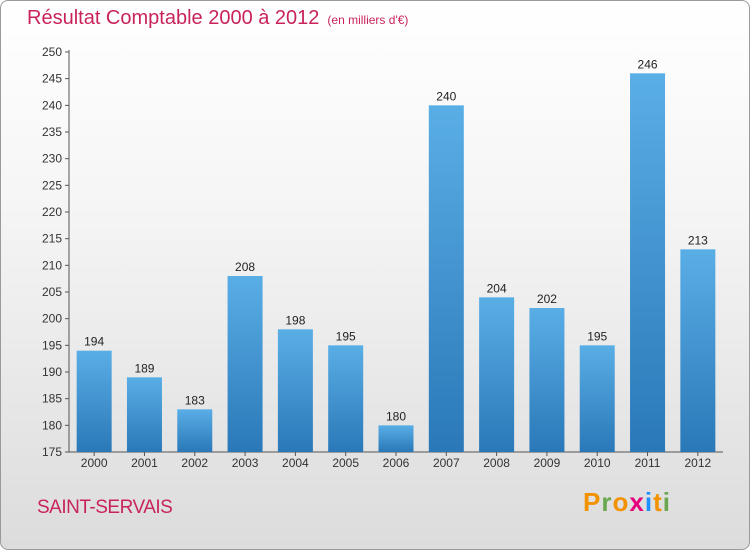 Image resolution: width=750 pixels, height=550 pixels. I want to click on y-tick-label: 210, so click(52, 265).